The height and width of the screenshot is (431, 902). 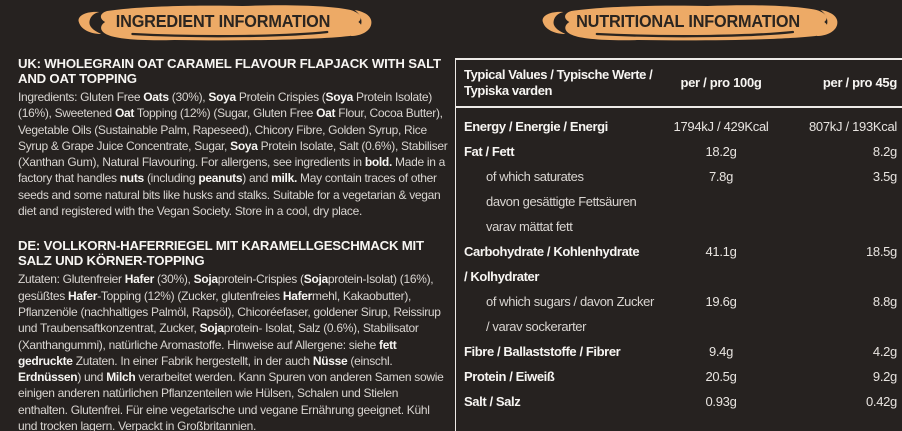 I want to click on column-header-per-100g: per / pro 100g, so click(x=721, y=82).